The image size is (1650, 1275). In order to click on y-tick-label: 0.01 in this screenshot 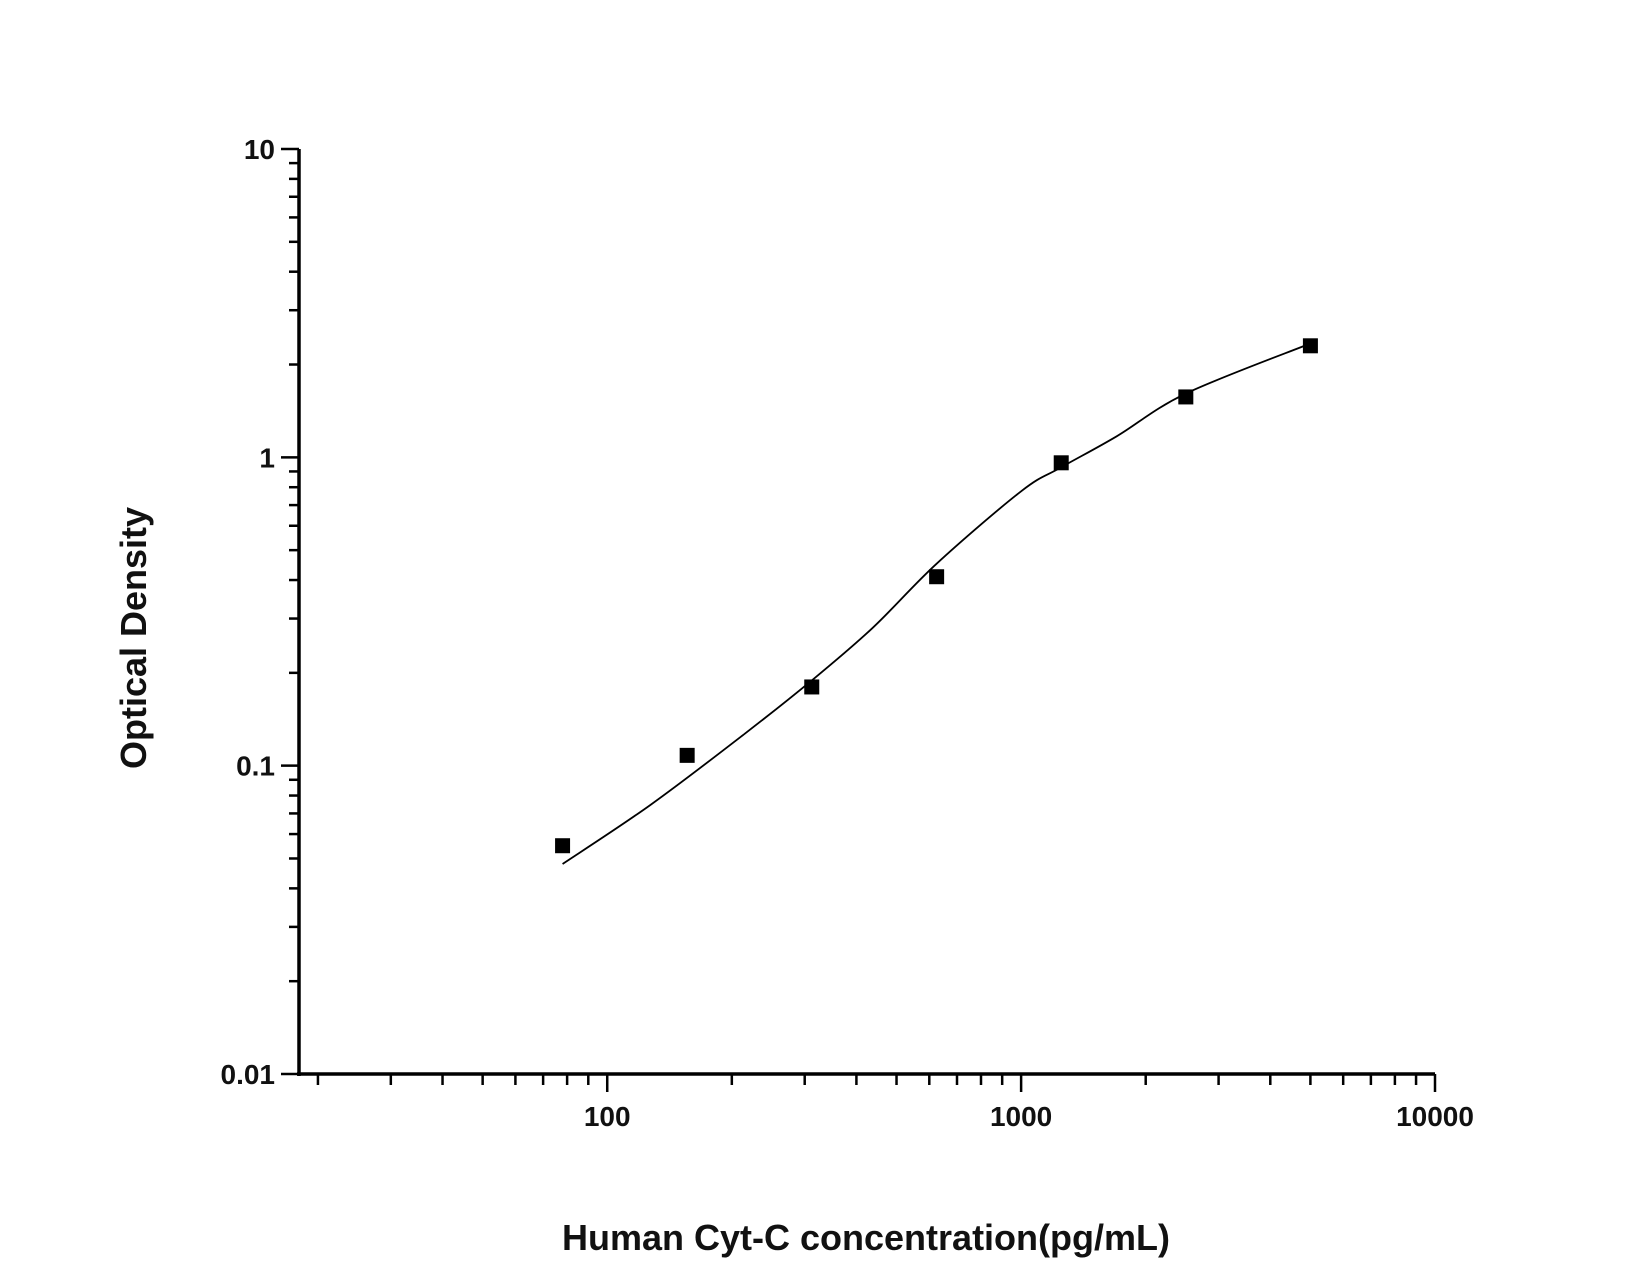, I will do `click(248, 1074)`.